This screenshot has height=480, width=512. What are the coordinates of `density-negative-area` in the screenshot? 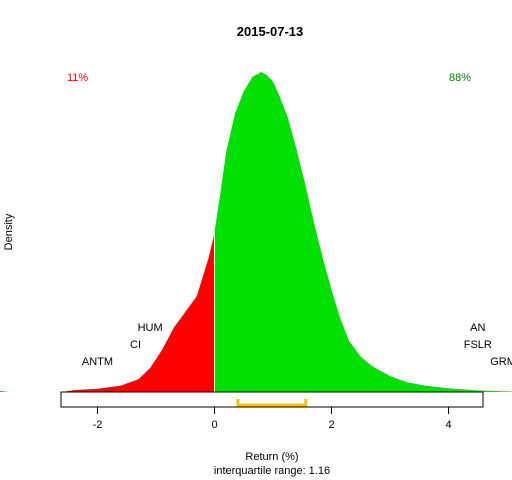 It's located at (107, 312).